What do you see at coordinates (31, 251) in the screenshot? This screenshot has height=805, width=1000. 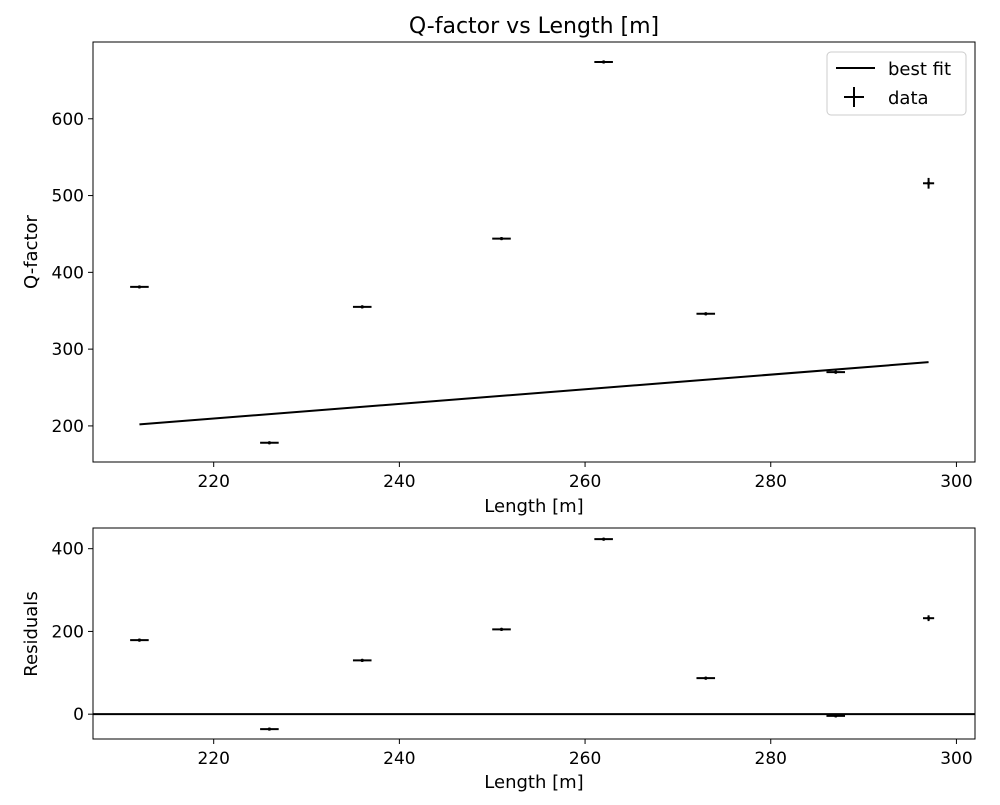 I see `main-y-axis-label: Q-factor` at bounding box center [31, 251].